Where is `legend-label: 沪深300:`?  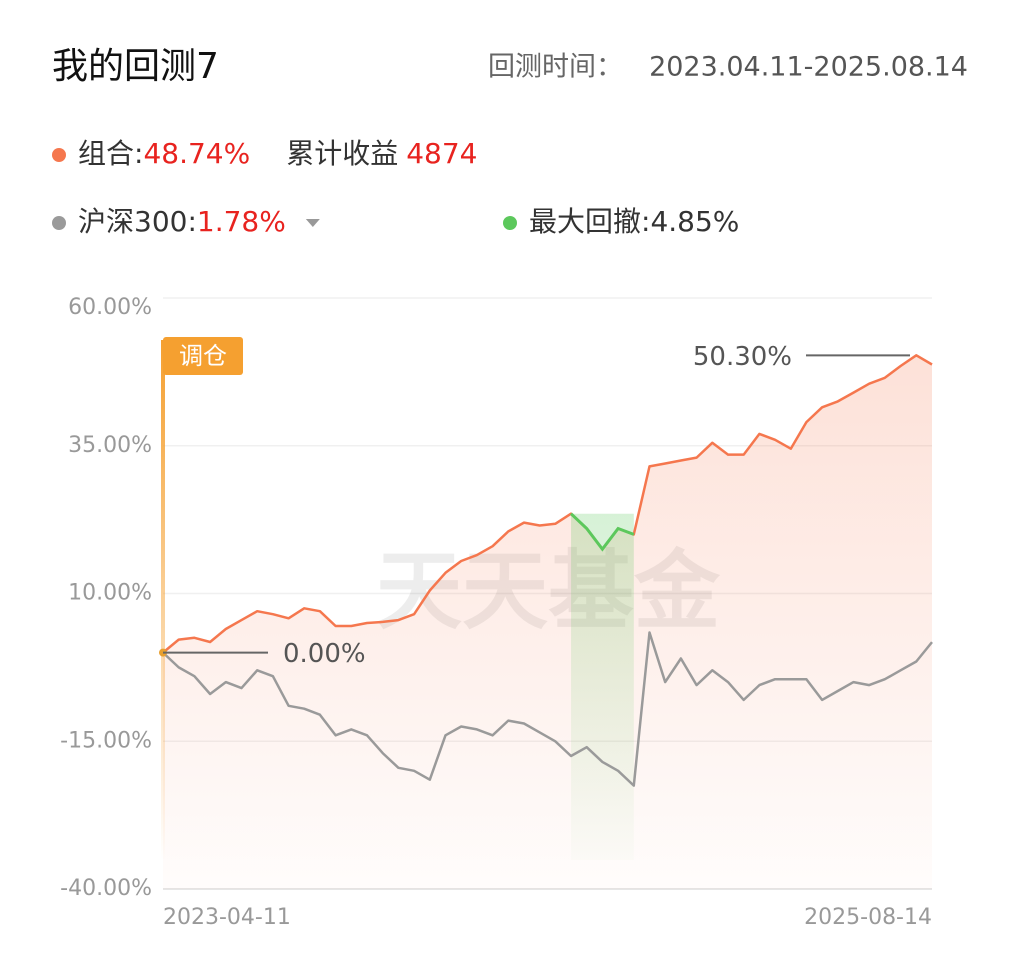 legend-label: 沪深300: is located at coordinates (137, 221).